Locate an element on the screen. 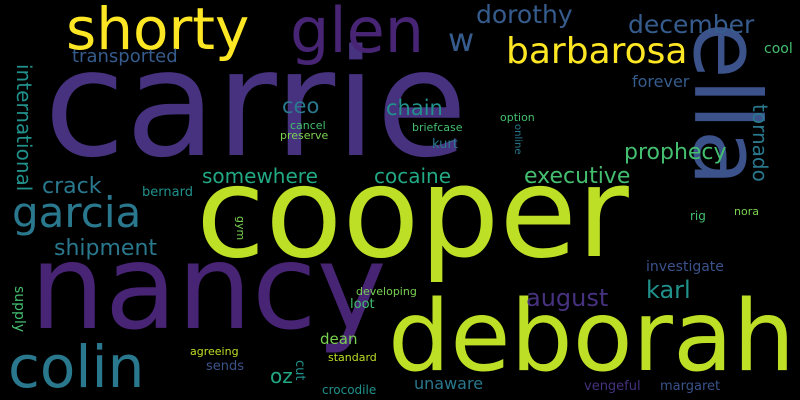 The height and width of the screenshot is (400, 800). word-unaware: unaware is located at coordinates (449, 383).